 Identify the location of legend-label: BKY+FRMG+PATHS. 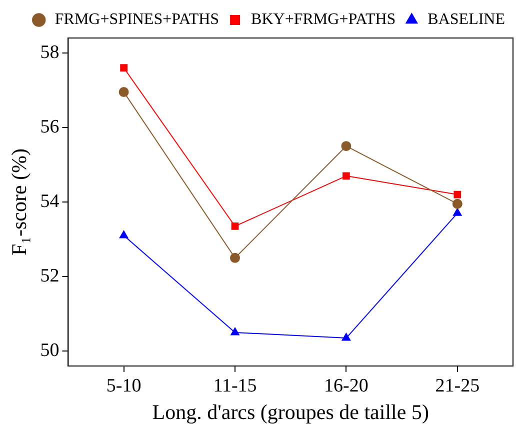
(323, 19).